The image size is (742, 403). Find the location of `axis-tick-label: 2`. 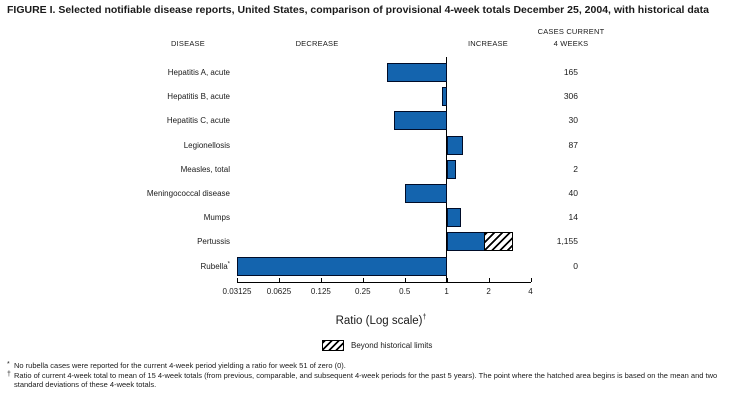

axis-tick-label: 2 is located at coordinates (488, 291).